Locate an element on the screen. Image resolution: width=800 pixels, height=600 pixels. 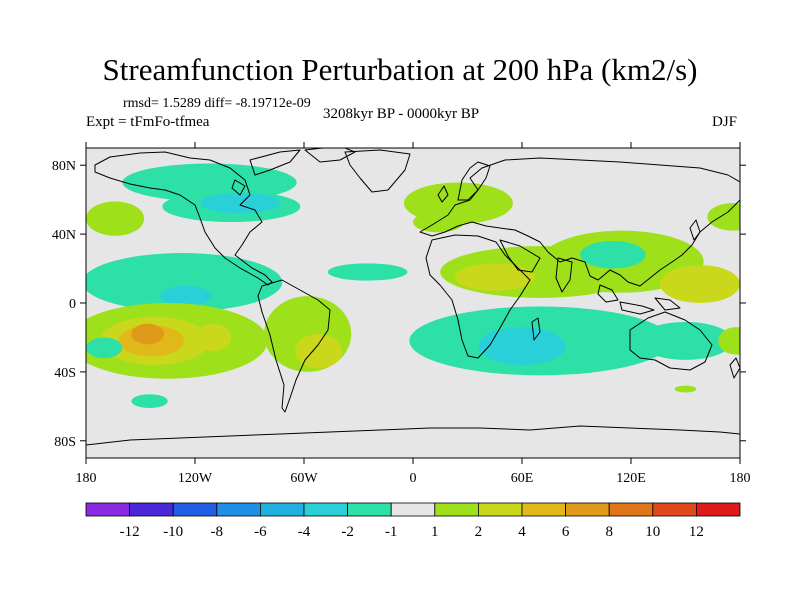
season-text: DJF is located at coordinates (725, 122).